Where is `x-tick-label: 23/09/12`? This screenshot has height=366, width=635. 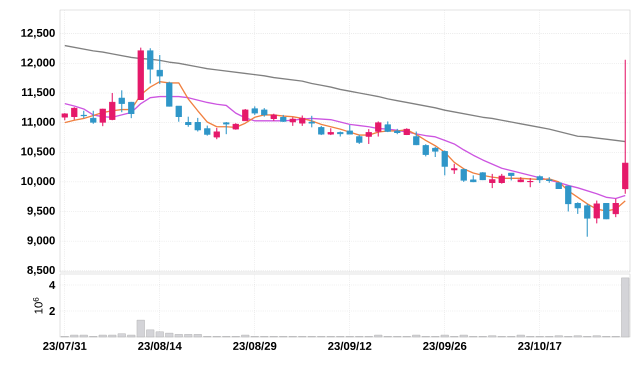
x-tick-label: 23/09/12 is located at coordinates (350, 346).